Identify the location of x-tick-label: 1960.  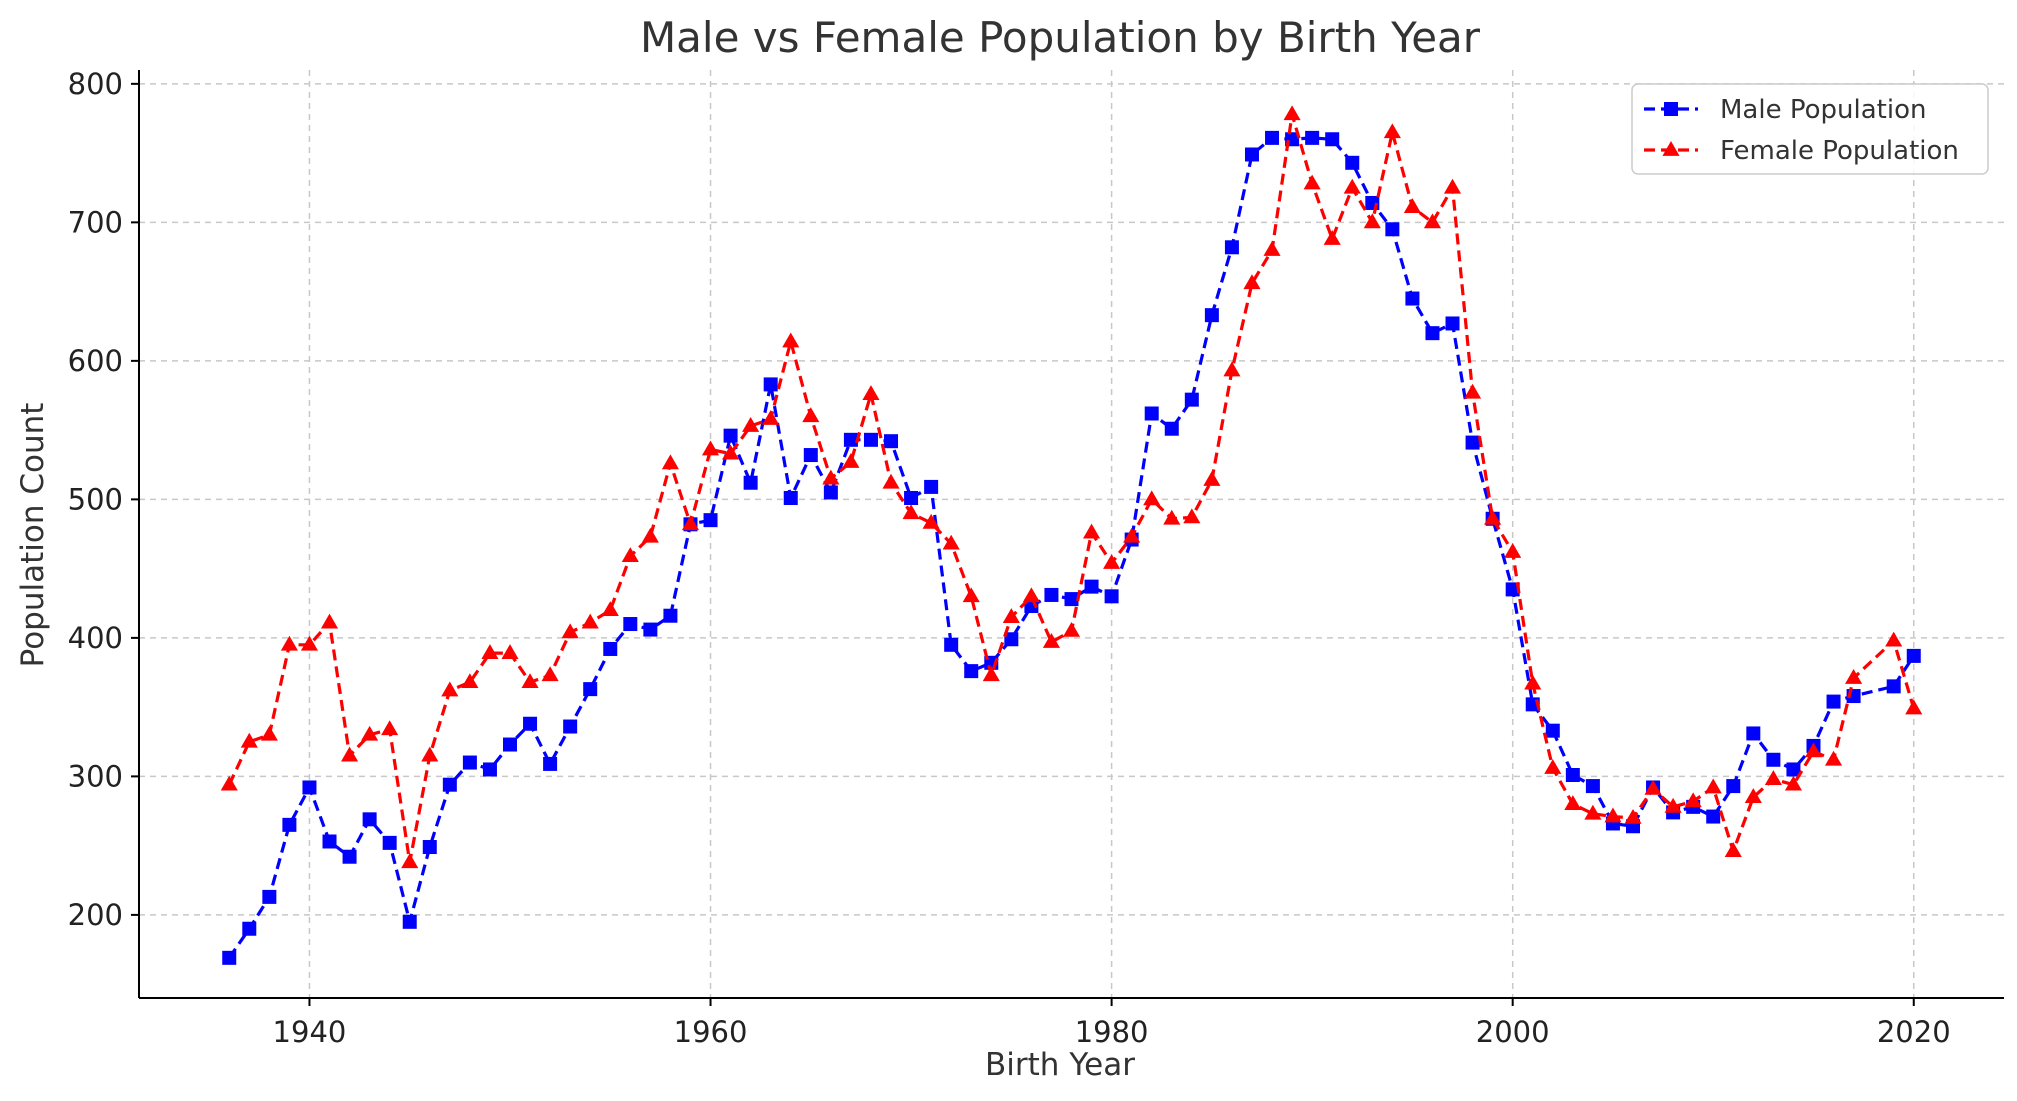
(711, 1032).